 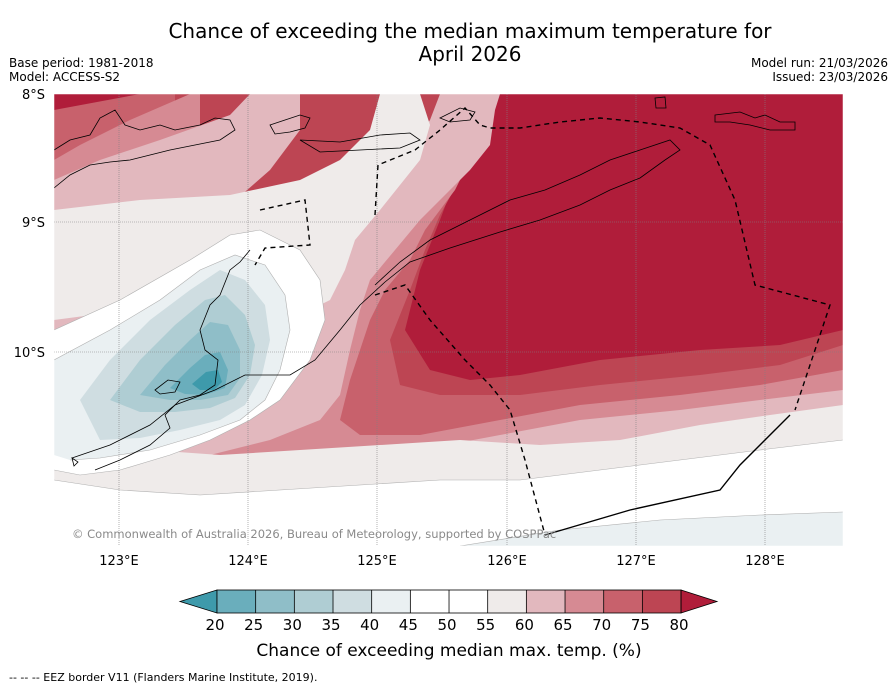 I want to click on lon-label-127e: 127°E, so click(x=636, y=561).